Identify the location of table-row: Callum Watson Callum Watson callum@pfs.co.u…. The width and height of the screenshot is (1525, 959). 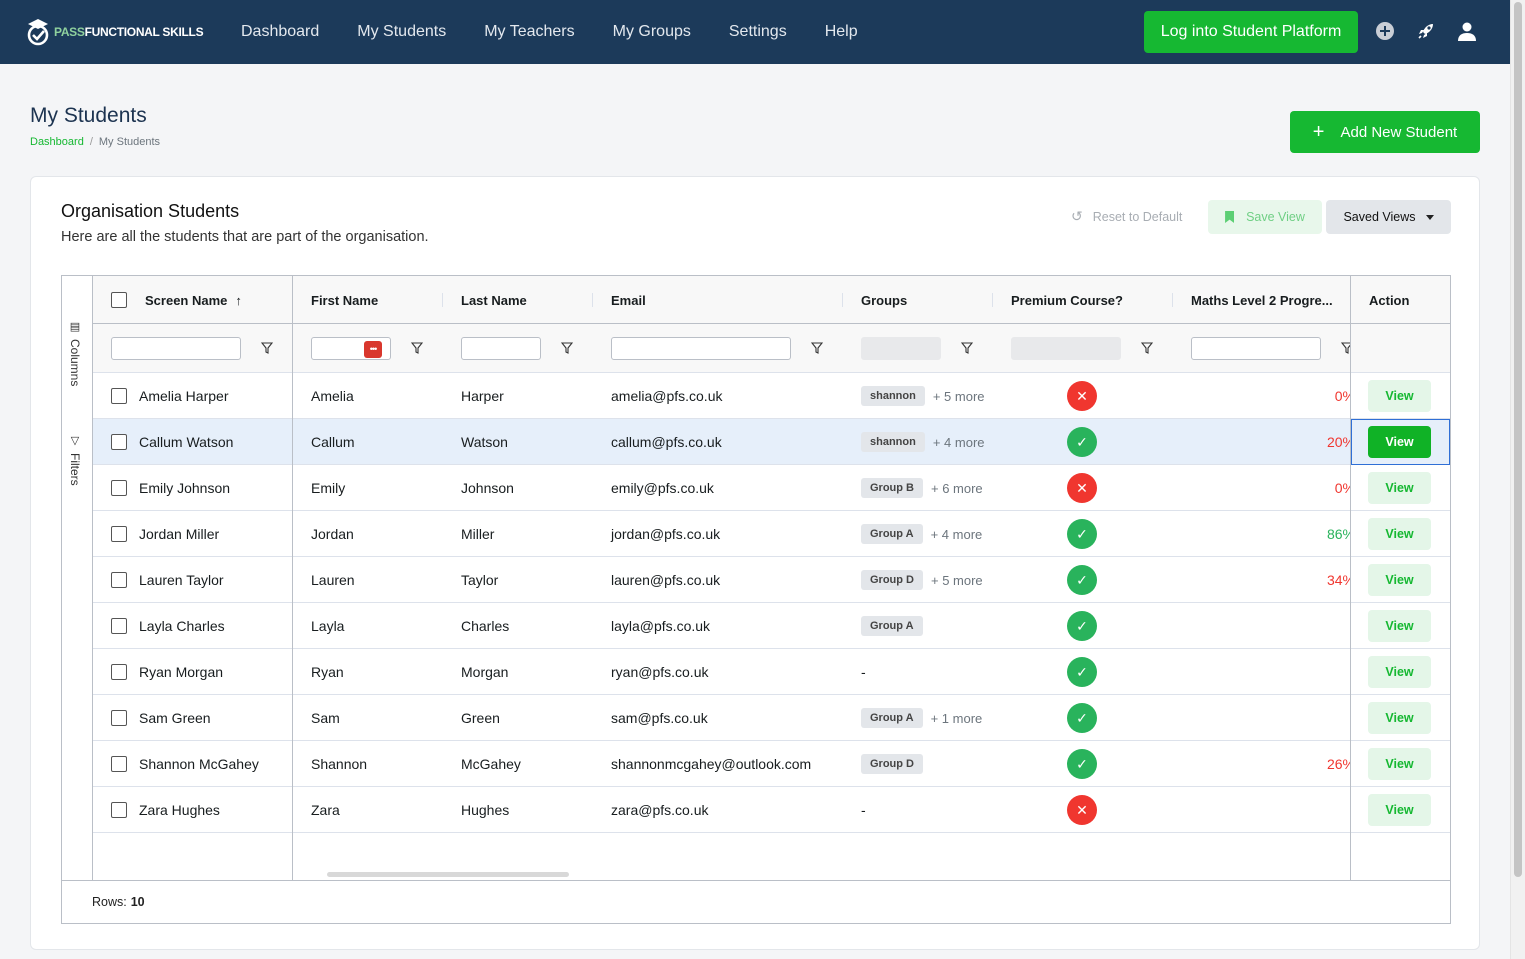
(771, 442).